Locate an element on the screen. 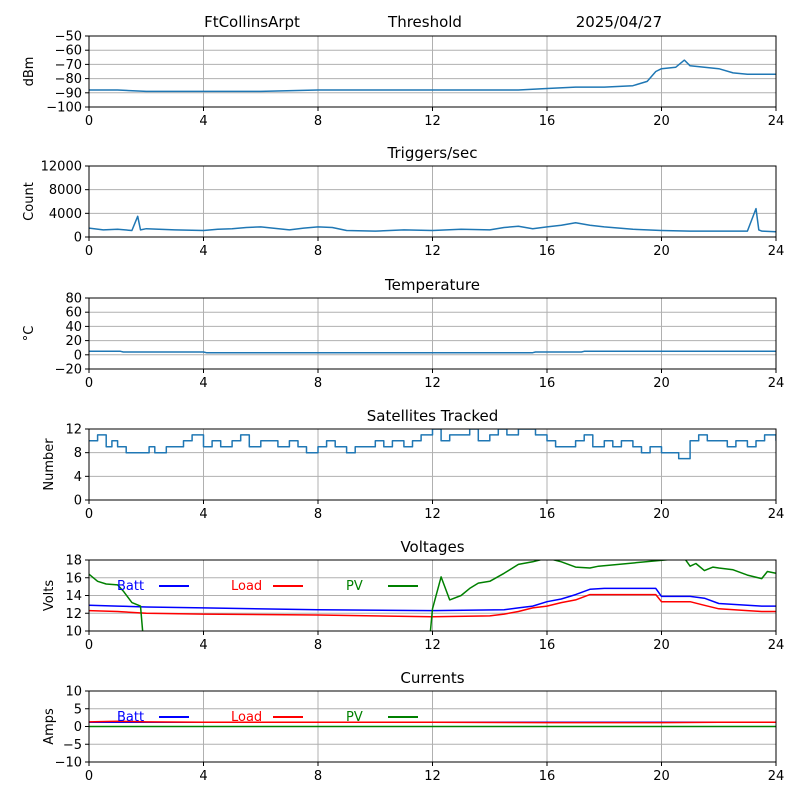 The height and width of the screenshot is (800, 800). chart-title: Currents is located at coordinates (432, 678).